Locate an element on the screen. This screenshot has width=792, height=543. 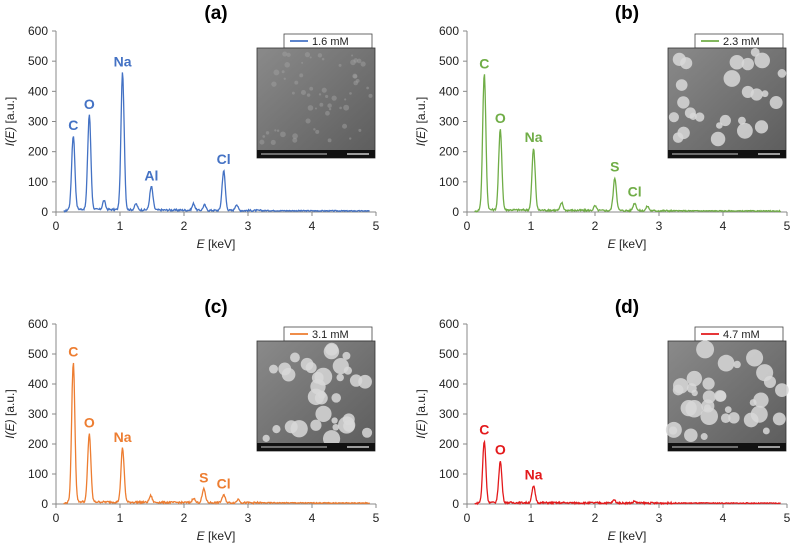
legend-label: 4.7 mM is located at coordinates (741, 335).